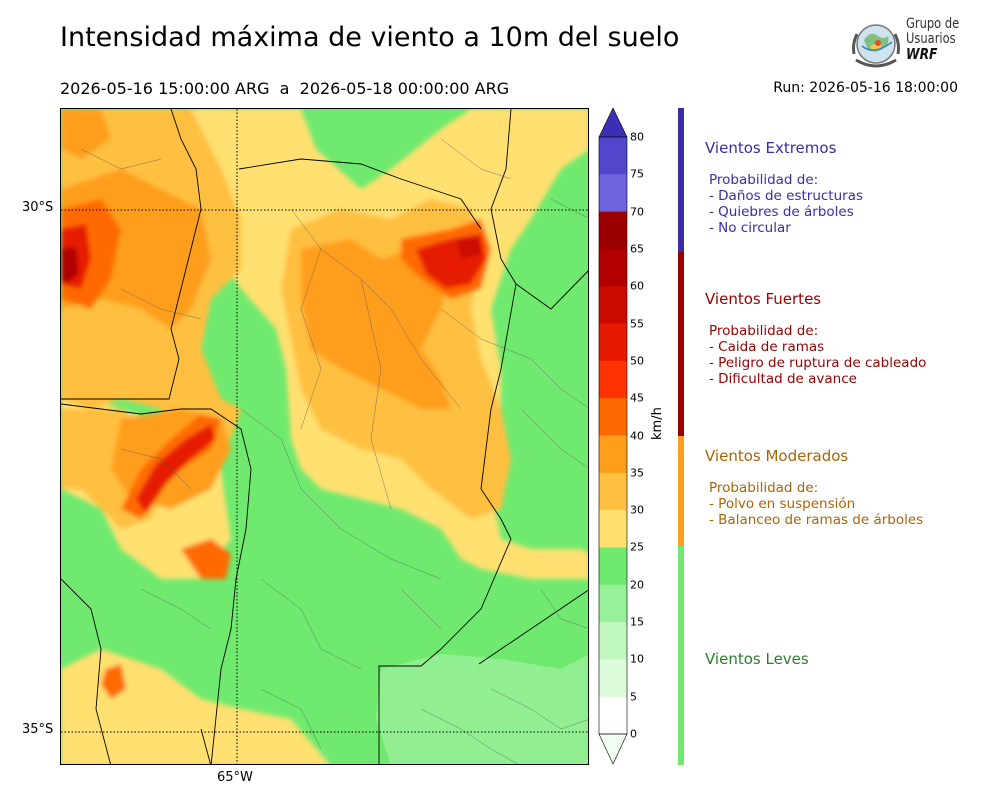 This screenshot has width=1000, height=800. I want to click on wind-zone-35-40-center, so click(376, 324).